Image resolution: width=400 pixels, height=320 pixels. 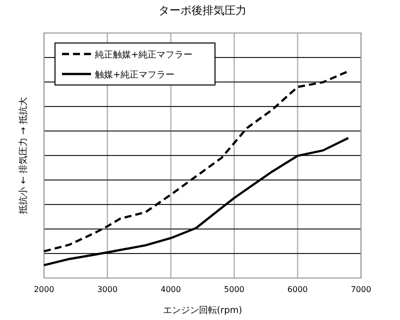 I want to click on y-axis-title: 抵抗小 ← 排気圧力 → 抵抗大, so click(x=23, y=156).